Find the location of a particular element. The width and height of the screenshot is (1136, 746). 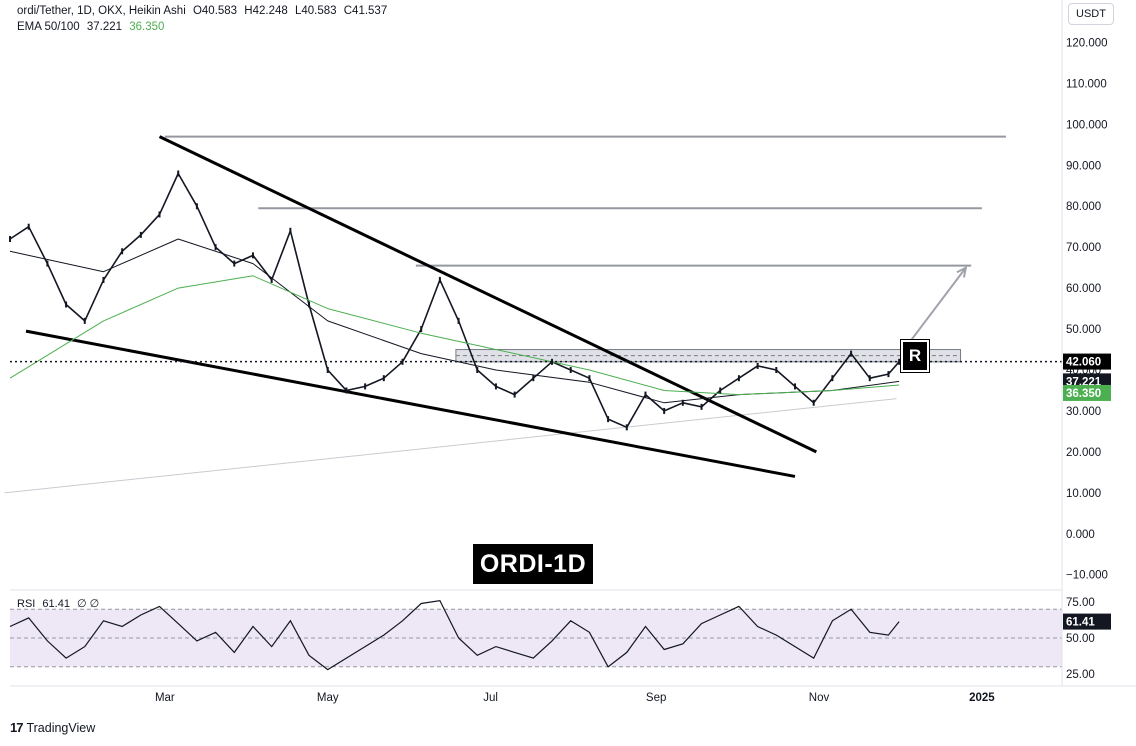

ema-legend: EMA 50/100 37.221 36.350 is located at coordinates (92, 27).